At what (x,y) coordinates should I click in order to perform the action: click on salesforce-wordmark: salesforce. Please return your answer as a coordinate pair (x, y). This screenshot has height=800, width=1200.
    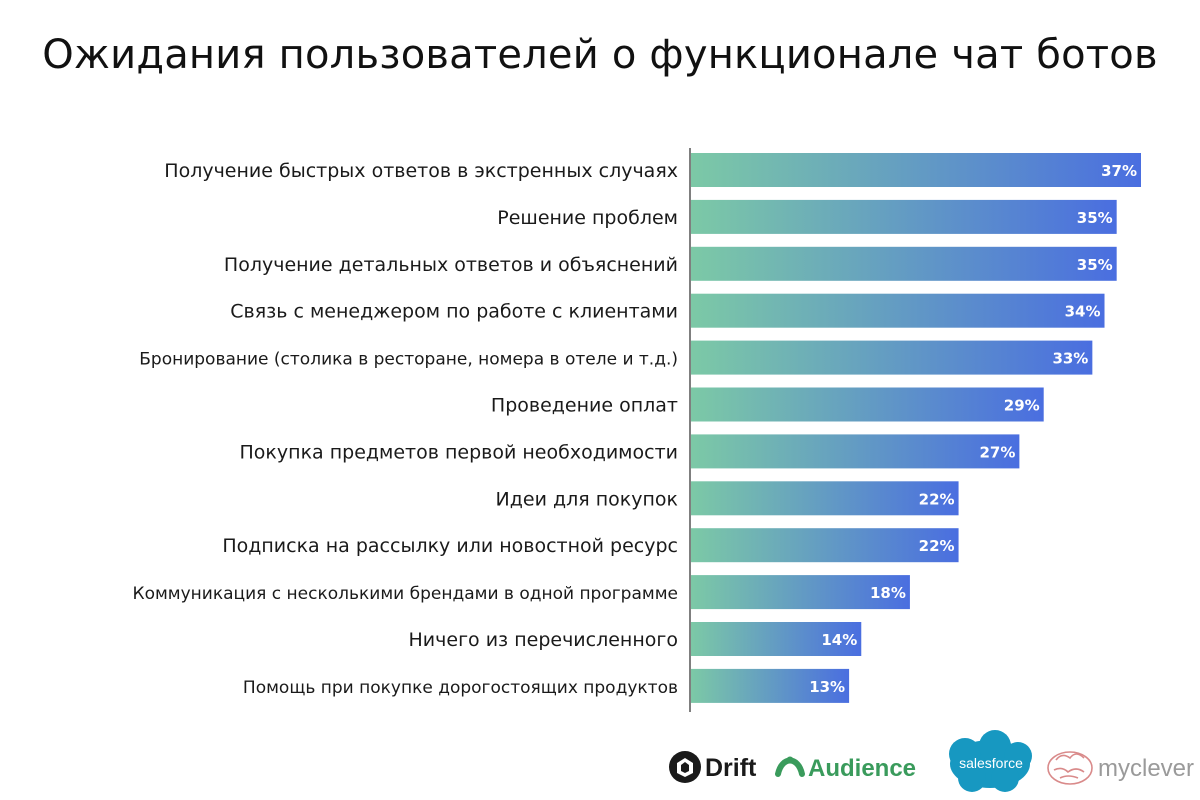
    Looking at the image, I should click on (991, 763).